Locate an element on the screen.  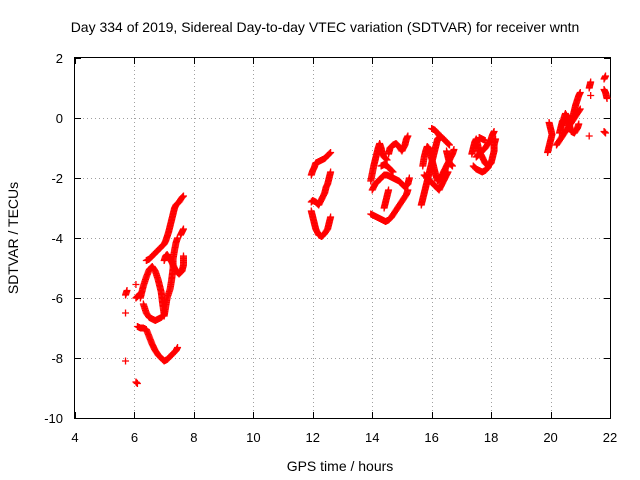
x-tick-label: 20 is located at coordinates (550, 437).